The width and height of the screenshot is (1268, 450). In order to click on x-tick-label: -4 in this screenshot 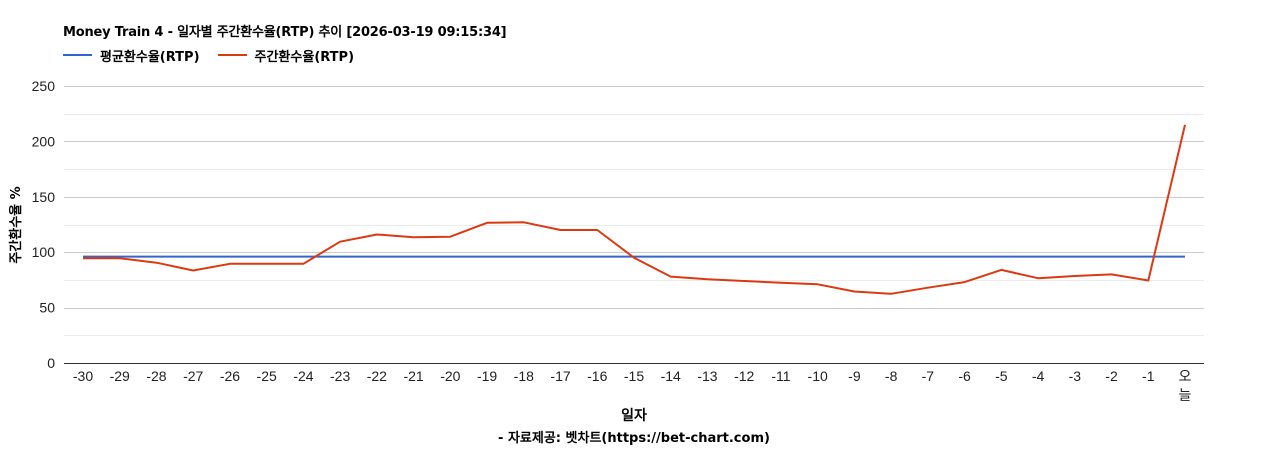, I will do `click(1038, 376)`.